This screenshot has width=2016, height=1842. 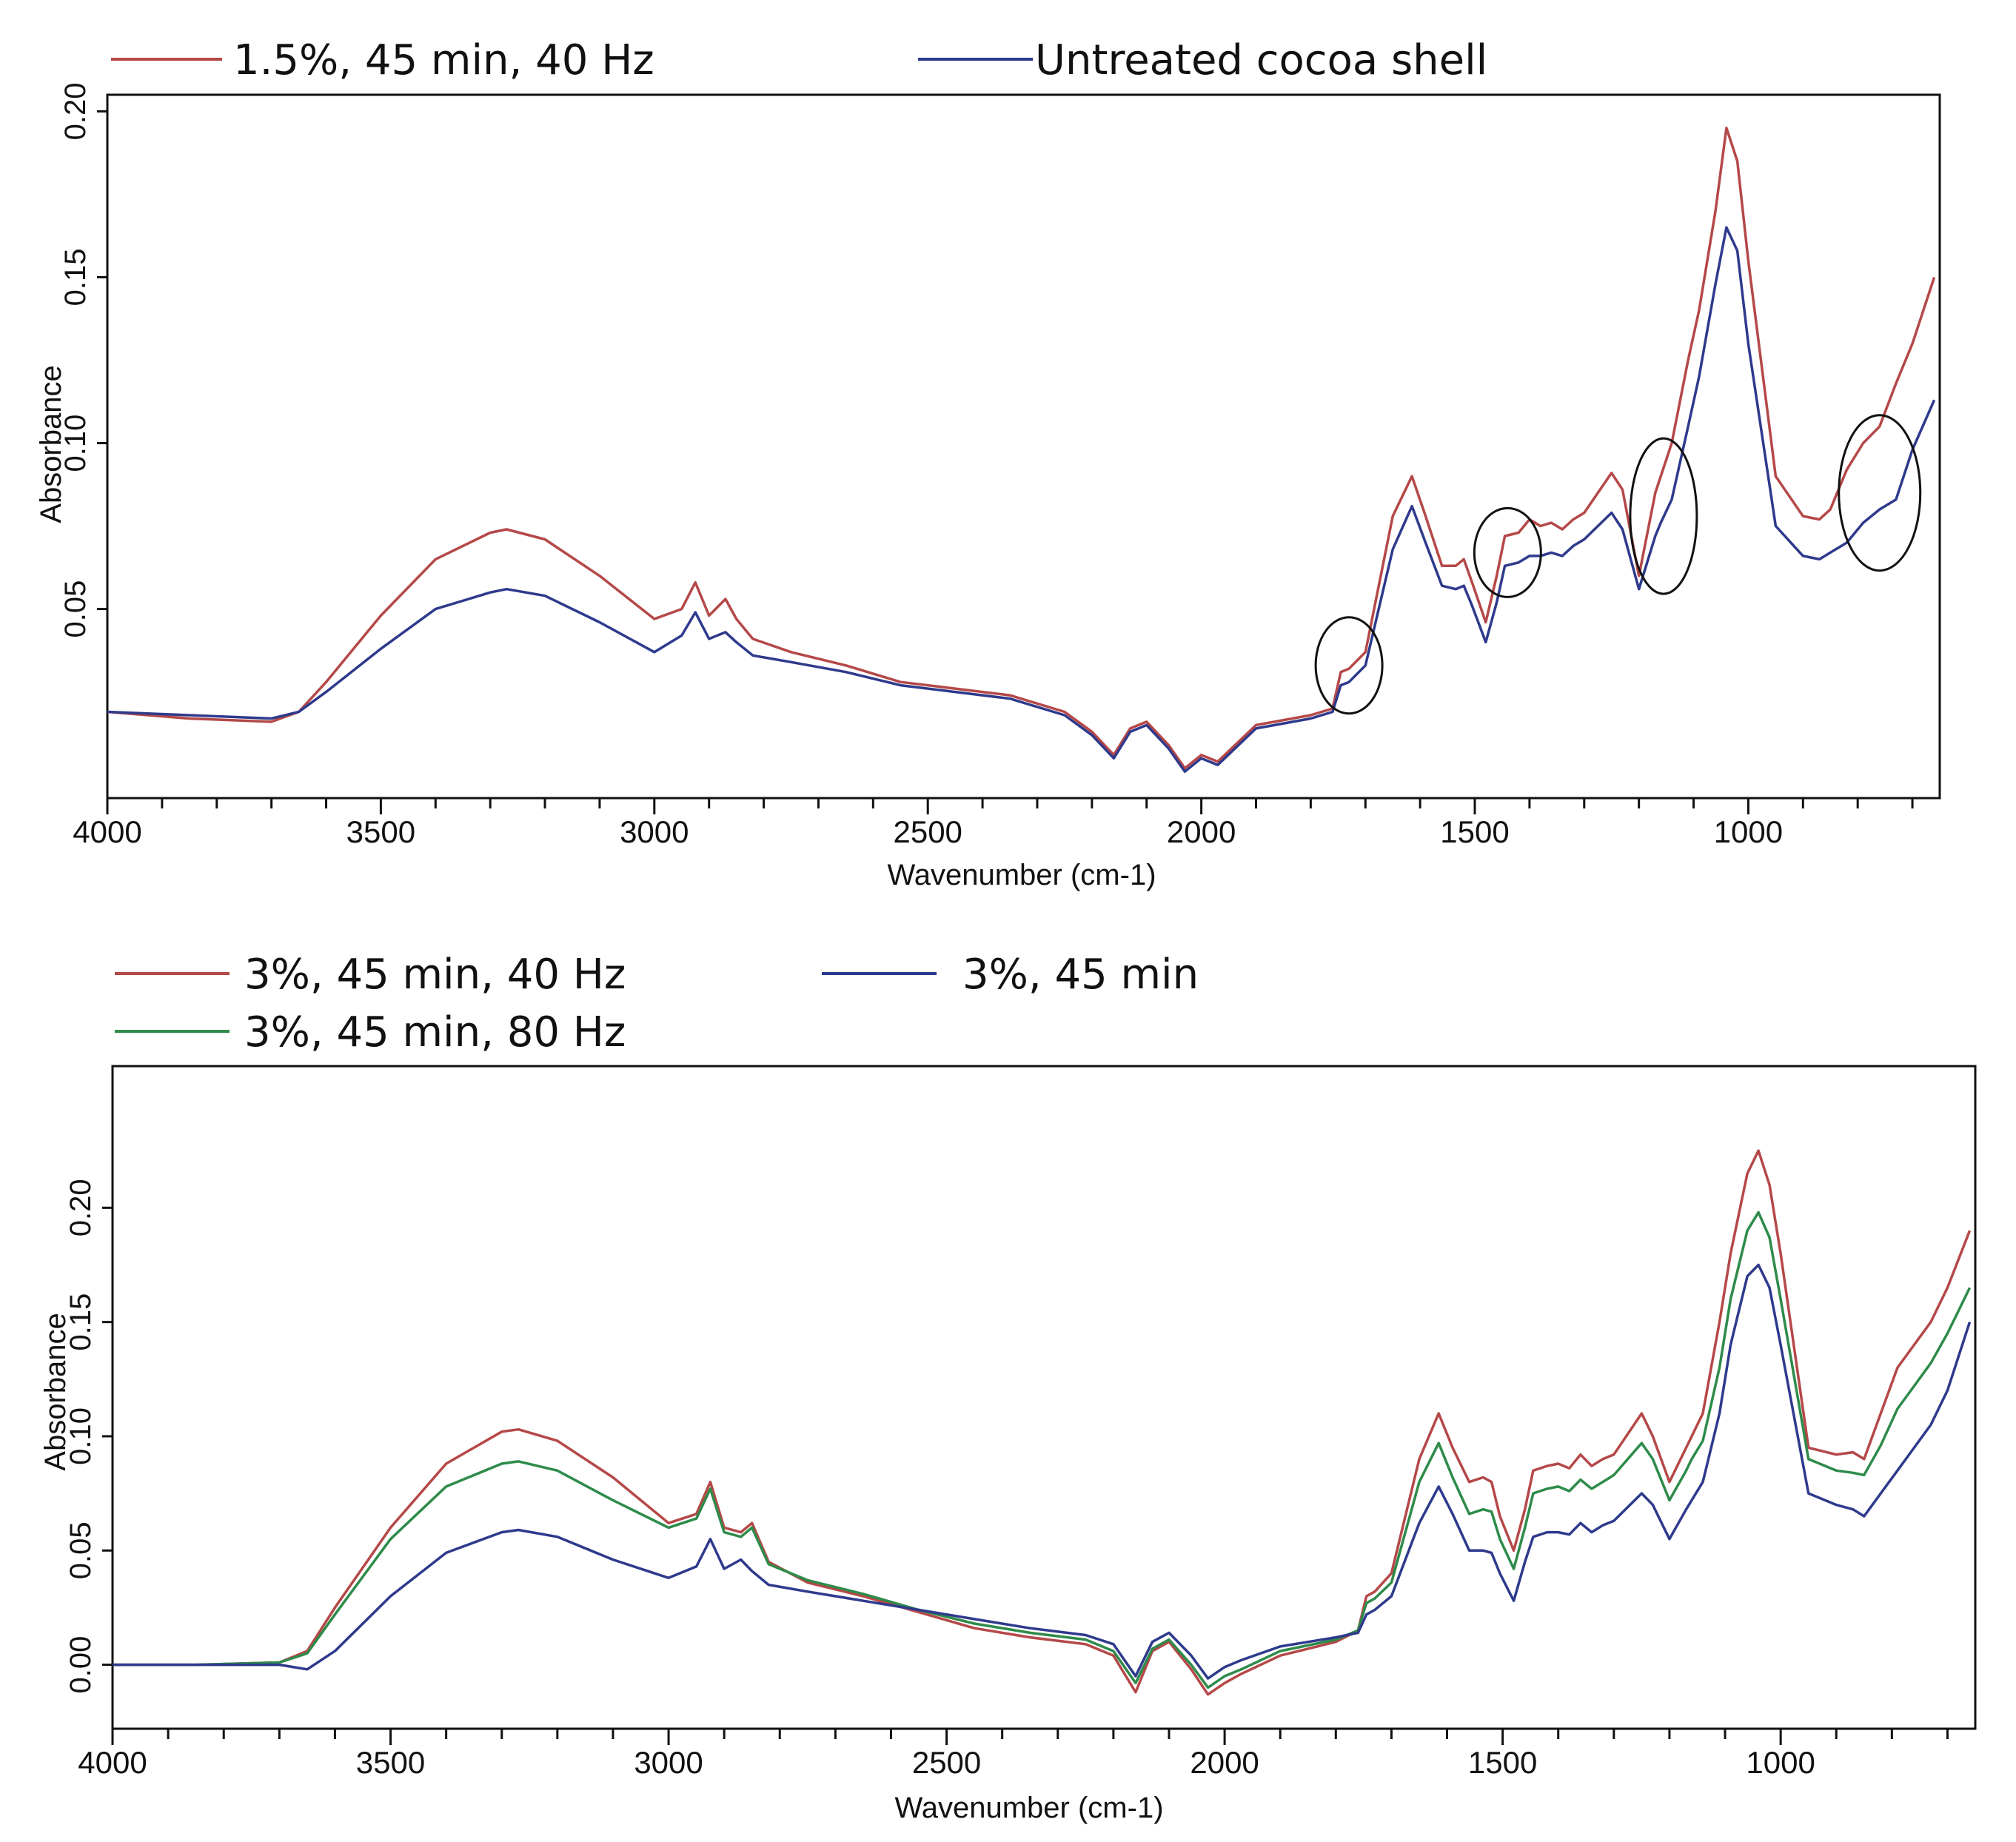 What do you see at coordinates (51, 444) in the screenshot?
I see `y-axis-label-top: Absorbance` at bounding box center [51, 444].